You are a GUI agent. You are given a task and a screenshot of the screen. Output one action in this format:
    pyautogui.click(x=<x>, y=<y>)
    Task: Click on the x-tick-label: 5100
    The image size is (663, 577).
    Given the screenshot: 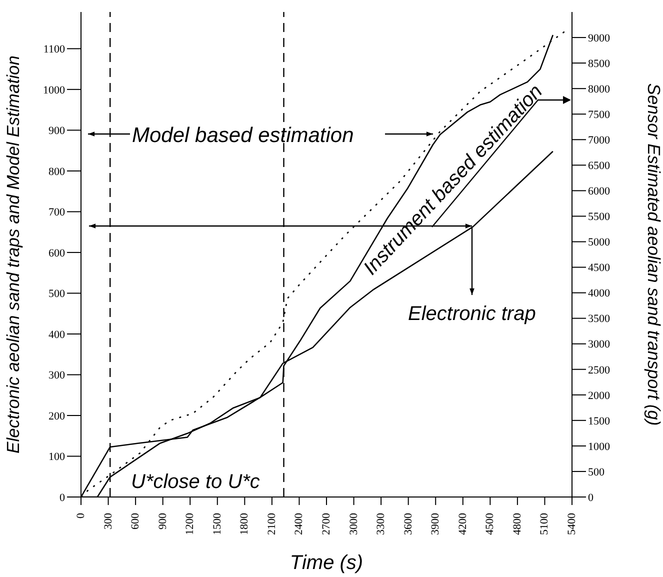 What is the action you would take?
    pyautogui.click(x=544, y=523)
    